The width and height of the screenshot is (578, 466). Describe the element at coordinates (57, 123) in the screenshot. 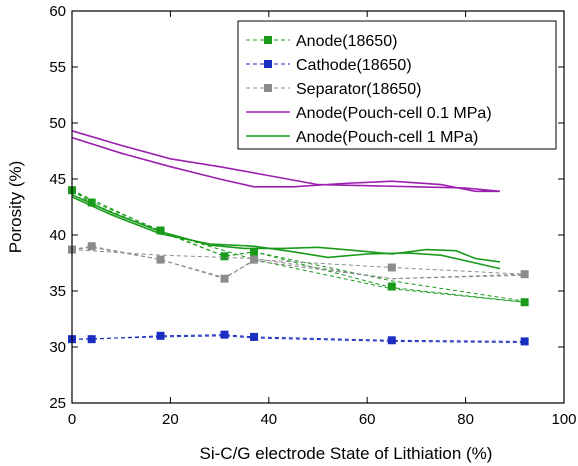

I see `y-tick-label: 50` at that location.